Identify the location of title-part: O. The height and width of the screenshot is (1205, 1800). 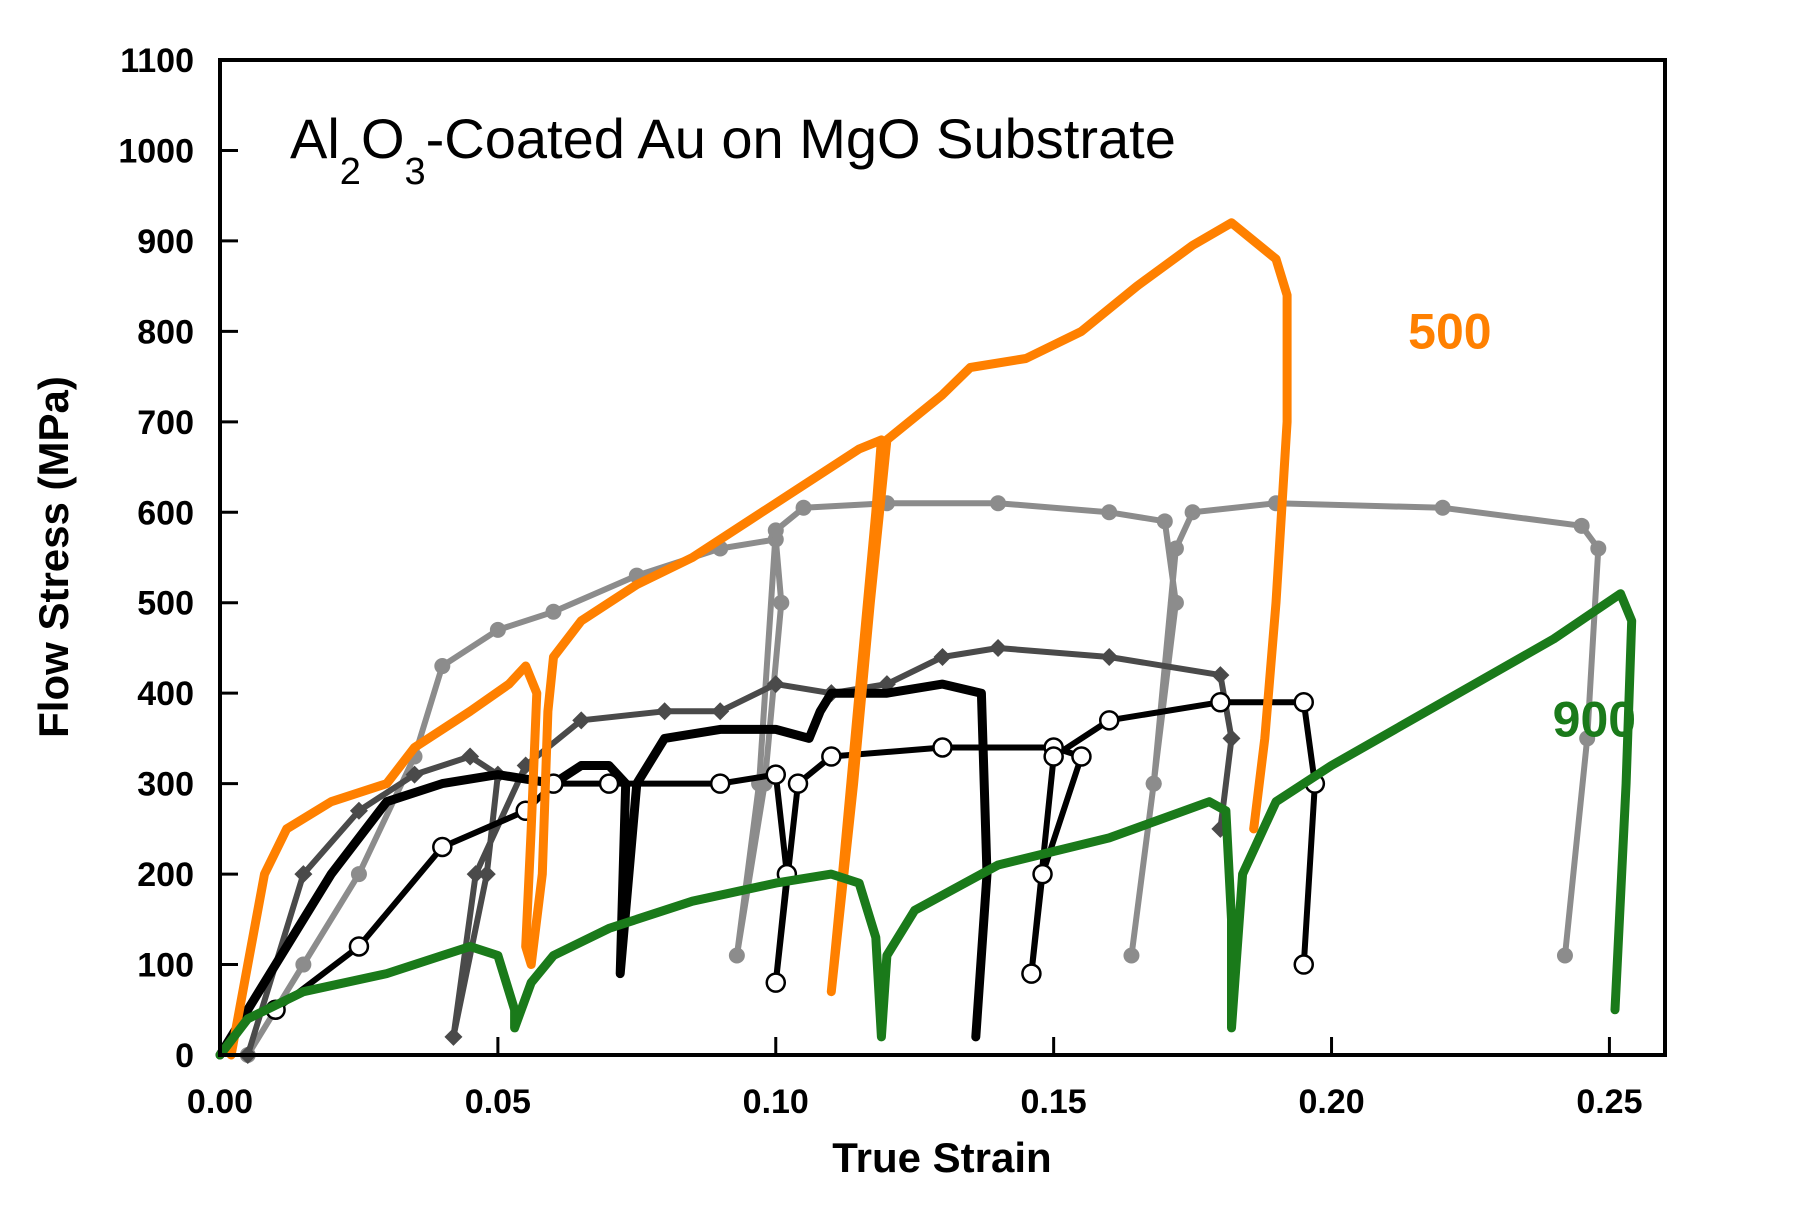
(383, 138).